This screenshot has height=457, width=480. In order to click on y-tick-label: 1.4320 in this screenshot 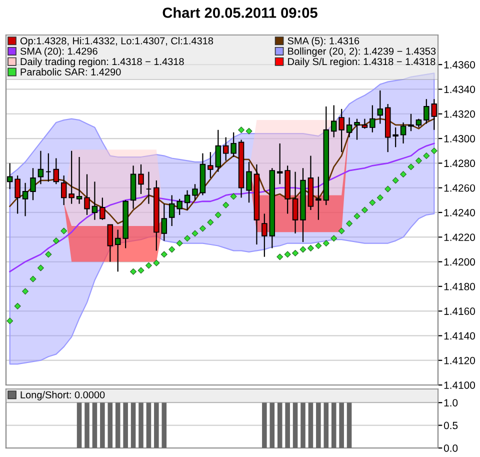, I will do `click(460, 114)`.